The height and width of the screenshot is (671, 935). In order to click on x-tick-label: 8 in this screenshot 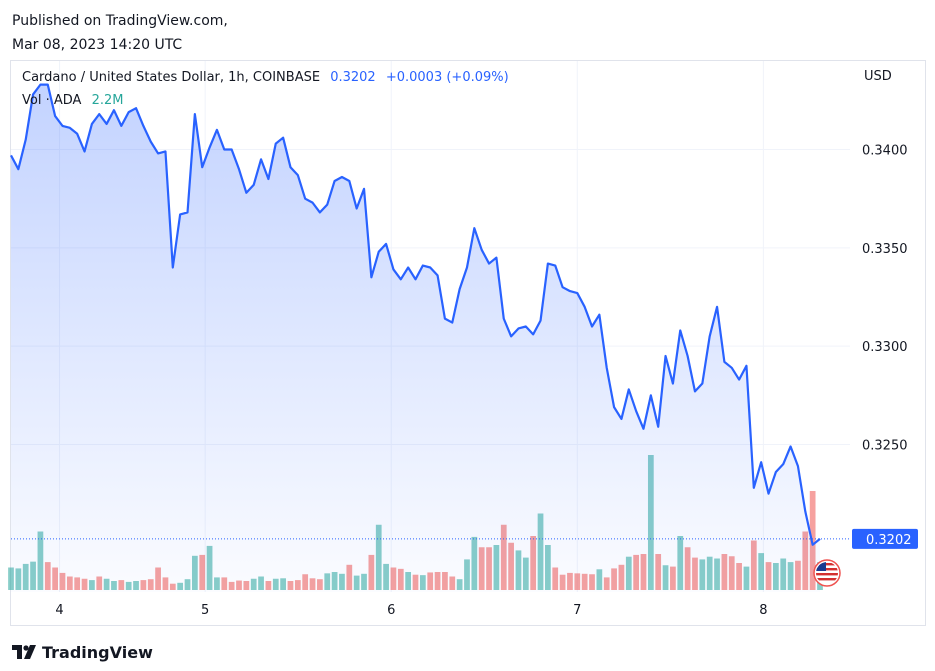, I will do `click(763, 610)`.